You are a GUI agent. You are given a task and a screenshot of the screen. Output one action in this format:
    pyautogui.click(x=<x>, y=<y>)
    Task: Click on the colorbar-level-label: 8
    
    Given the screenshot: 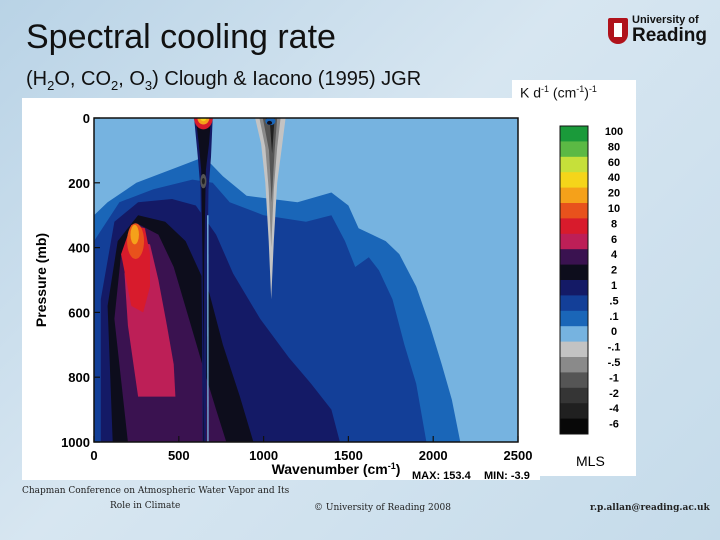 What is the action you would take?
    pyautogui.click(x=614, y=224)
    